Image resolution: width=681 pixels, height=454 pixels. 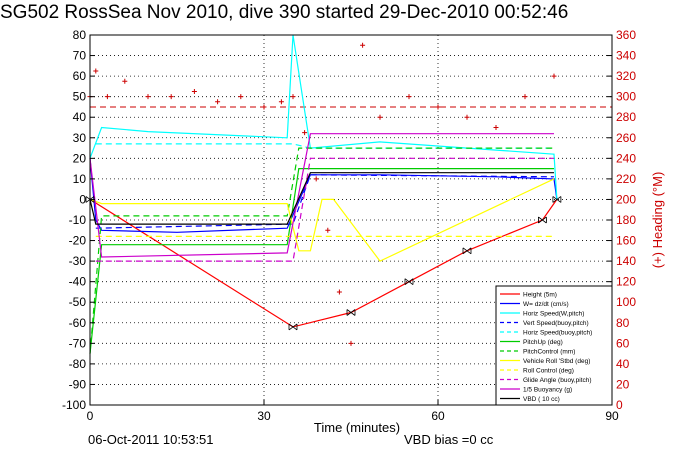 What do you see at coordinates (449, 439) in the screenshot?
I see `footer-vbd-bias: VBD bias =0 cc` at bounding box center [449, 439].